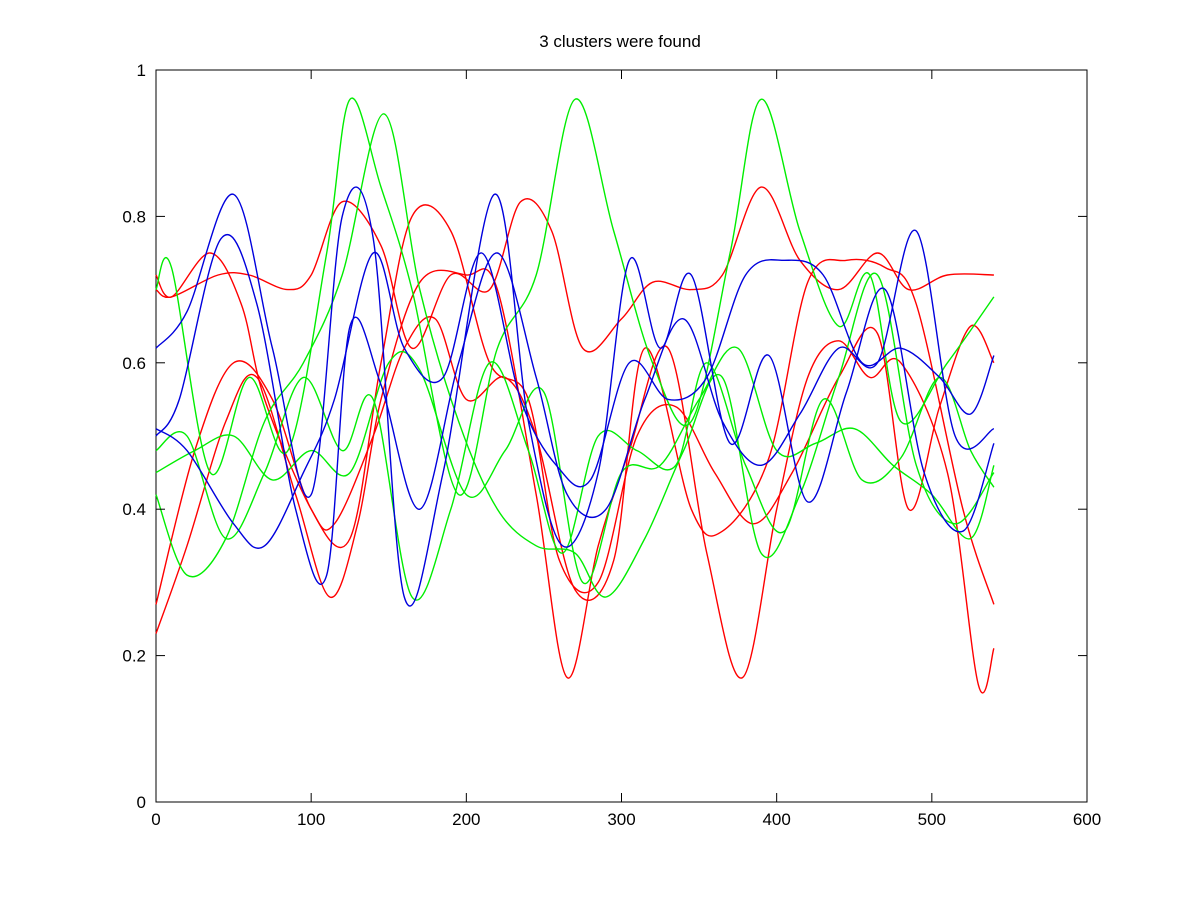  Describe the element at coordinates (776, 819) in the screenshot. I see `x-tick-label: 400` at that location.